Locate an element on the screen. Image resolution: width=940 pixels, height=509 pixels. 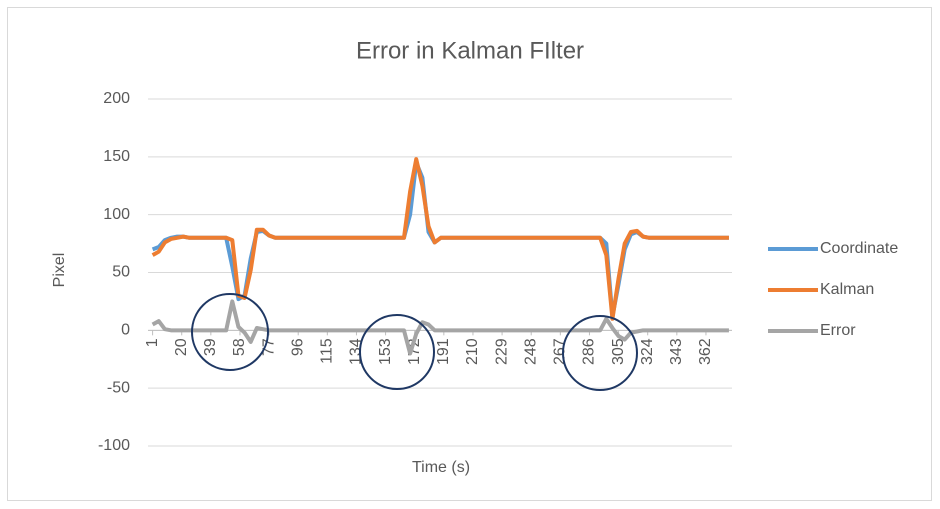
x-tick-label: 210 is located at coordinates (472, 351).